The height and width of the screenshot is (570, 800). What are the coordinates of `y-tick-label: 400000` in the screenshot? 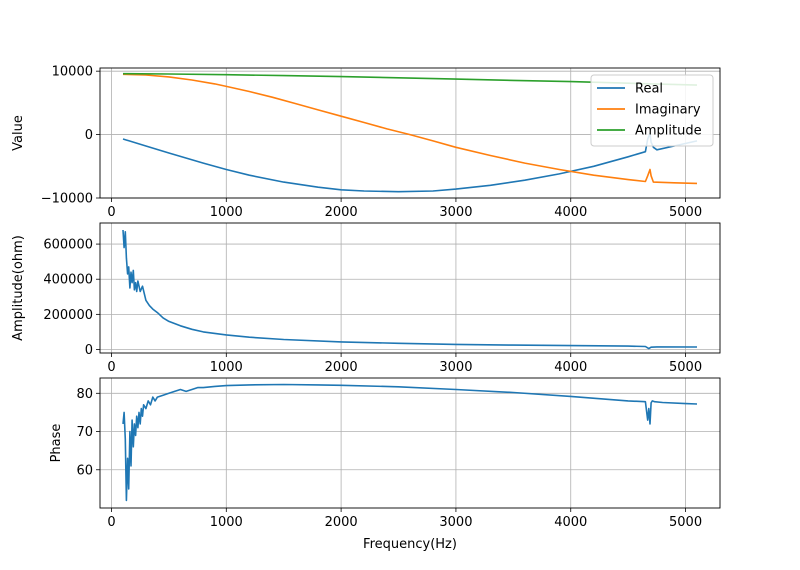 It's located at (68, 280).